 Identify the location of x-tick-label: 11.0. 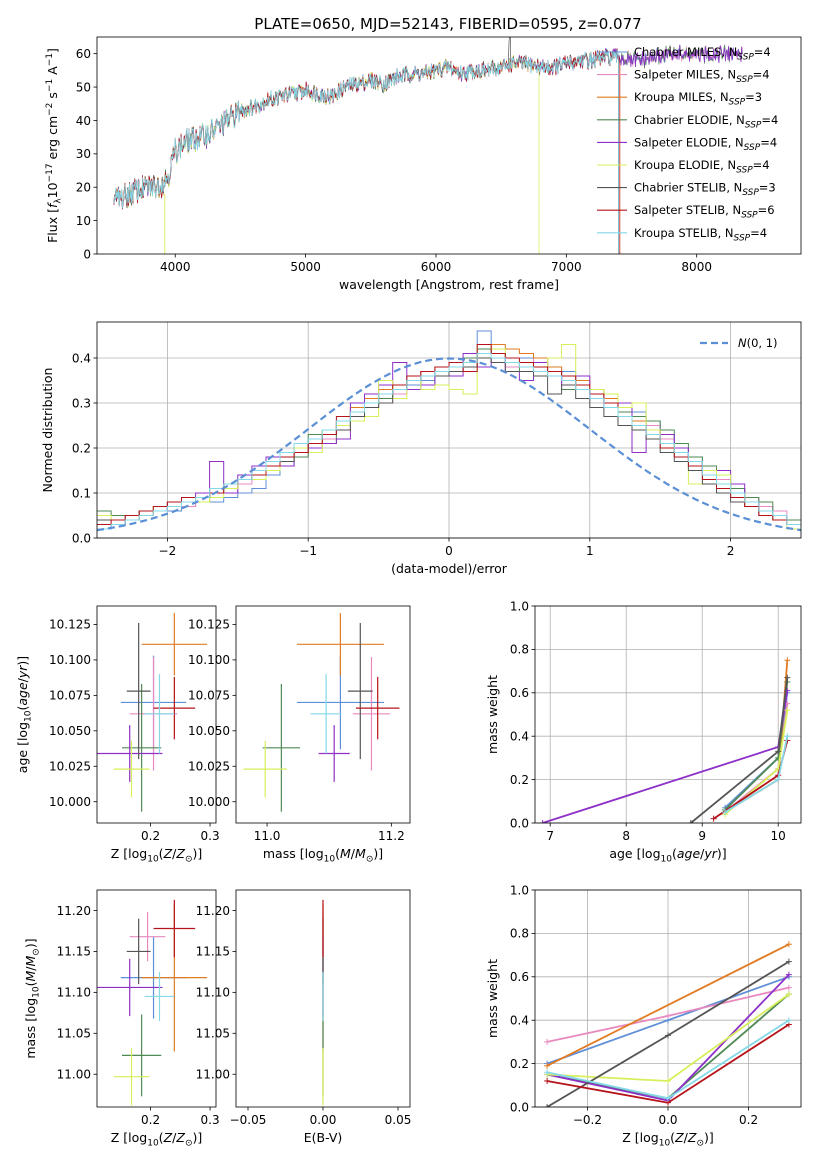
(267, 836).